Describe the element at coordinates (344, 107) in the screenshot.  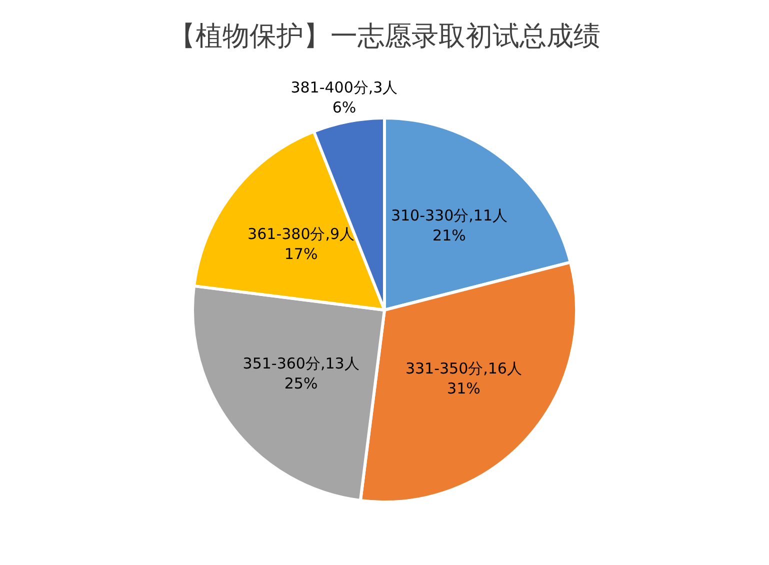
I see `data-label: 6%` at that location.